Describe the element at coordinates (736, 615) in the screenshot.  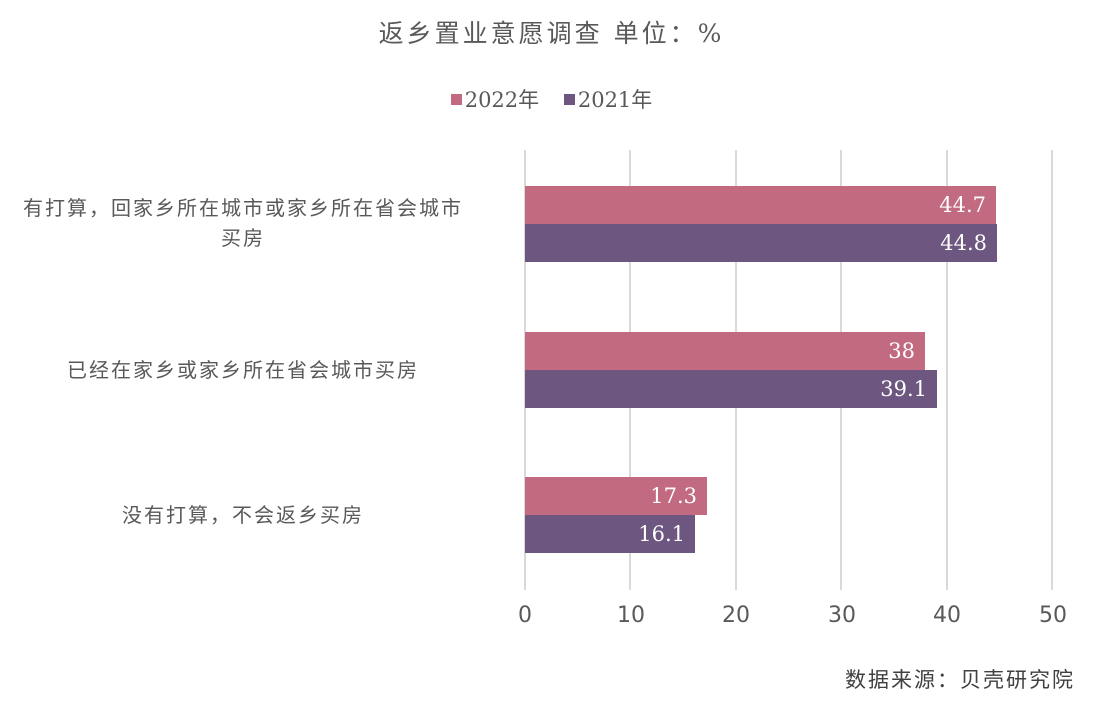
I see `x-tick-20: 20` at that location.